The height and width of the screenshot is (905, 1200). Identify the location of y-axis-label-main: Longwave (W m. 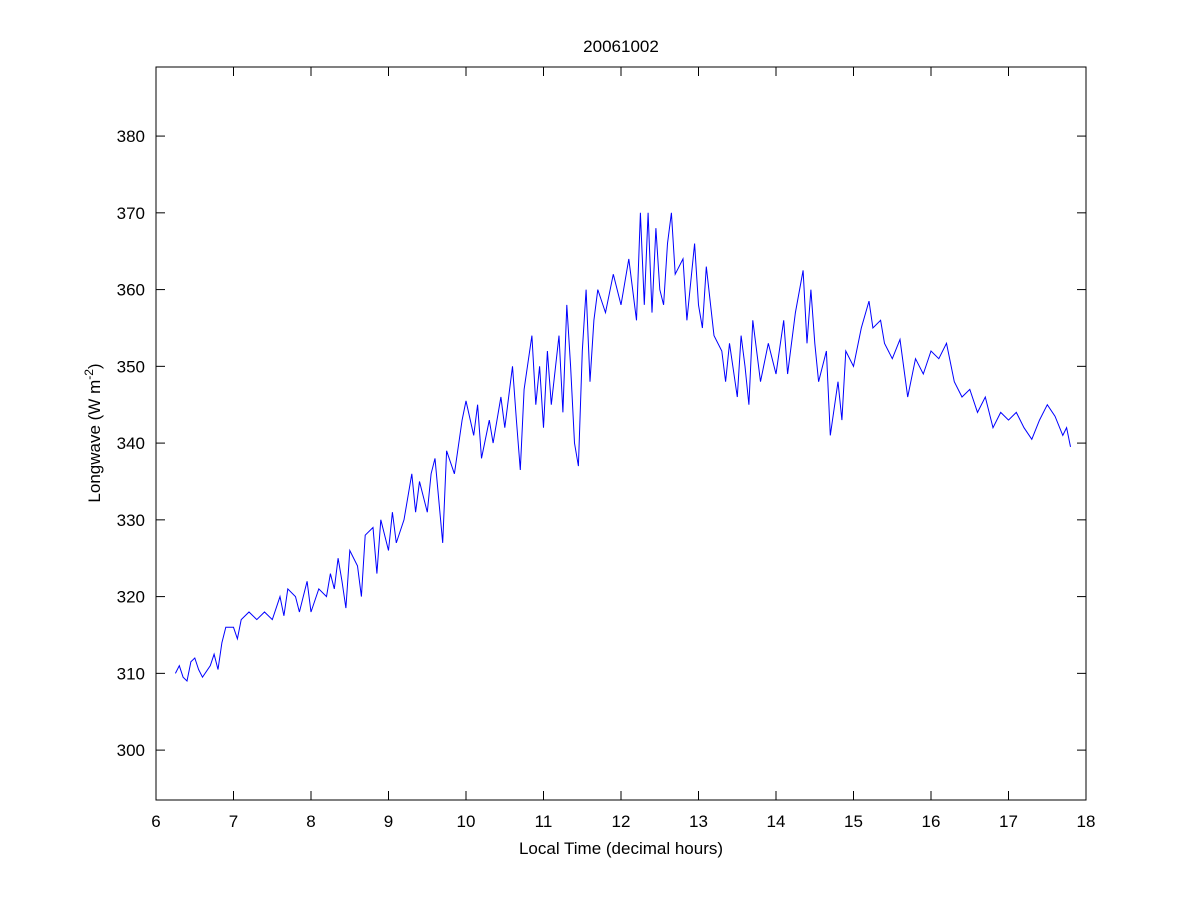
(94, 441).